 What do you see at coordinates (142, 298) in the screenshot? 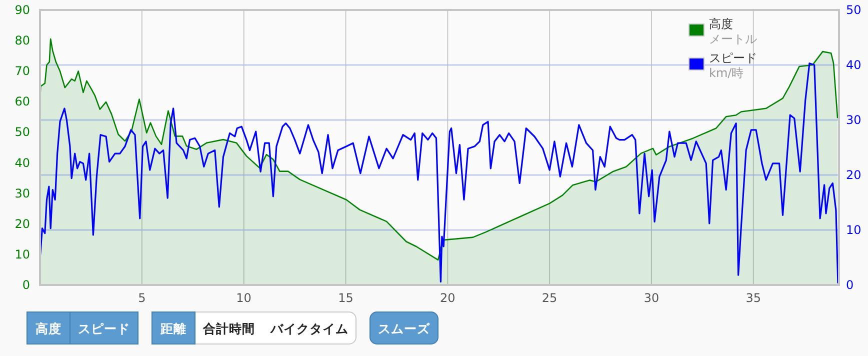
I see `x-tick-label: 5` at bounding box center [142, 298].